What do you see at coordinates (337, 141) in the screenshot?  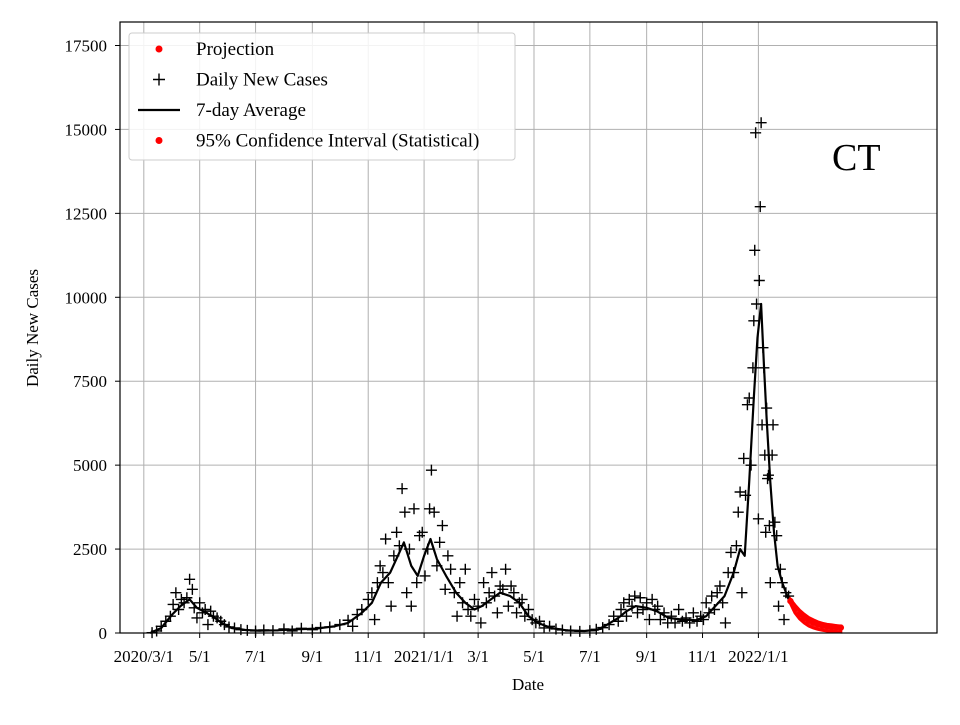 I see `legend-label: 95% Confidence Interval (Statistical)` at bounding box center [337, 141].